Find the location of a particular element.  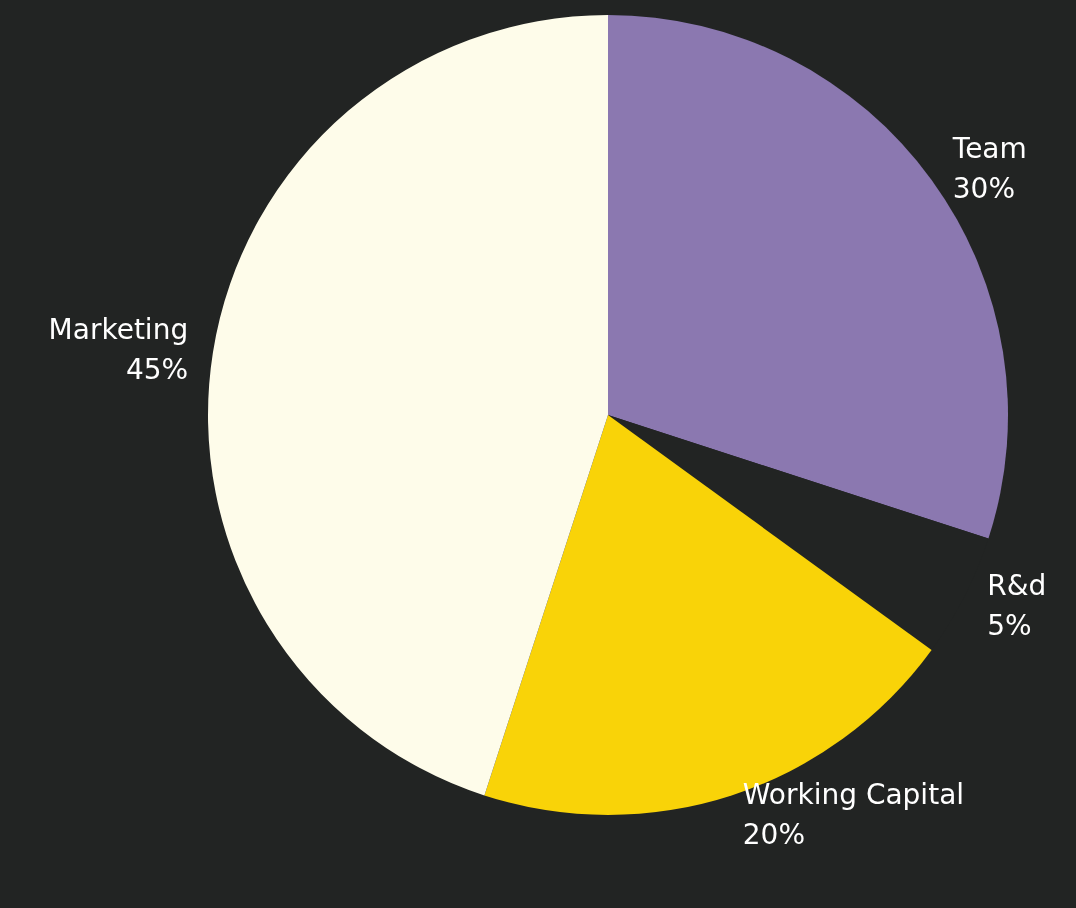

slice-label: R&d is located at coordinates (1017, 586).